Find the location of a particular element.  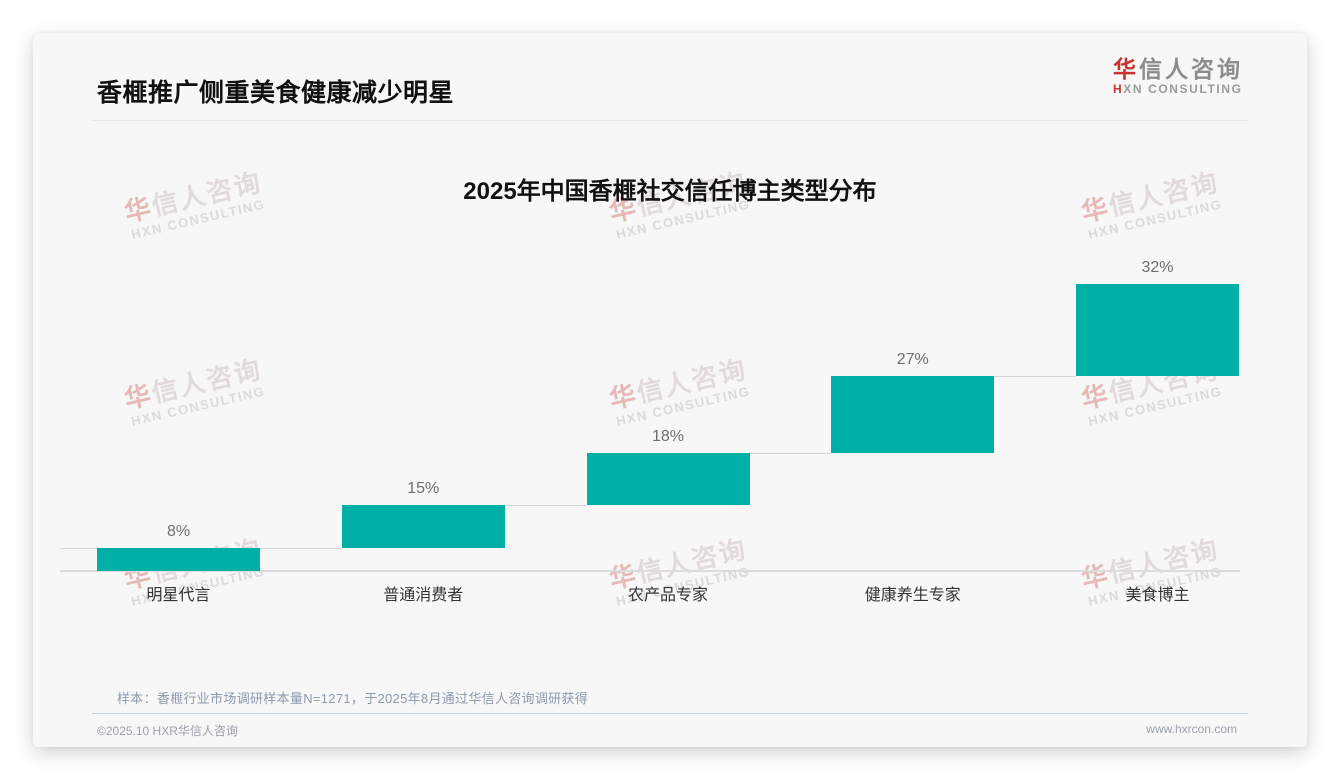

category-label: 美食博主 is located at coordinates (1157, 595).